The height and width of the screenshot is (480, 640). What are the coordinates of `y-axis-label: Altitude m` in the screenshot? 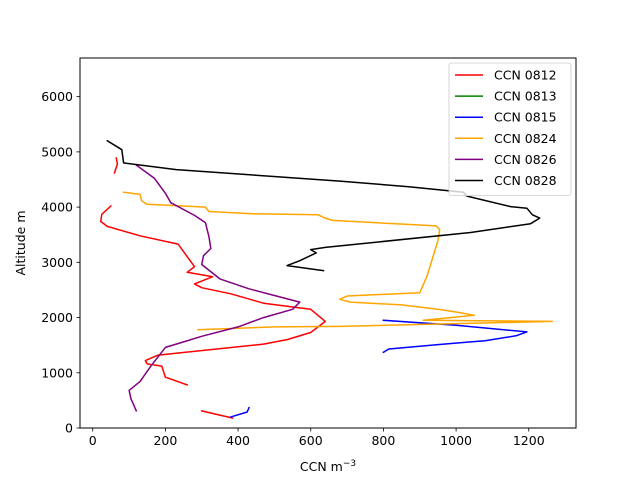 It's located at (20, 243).